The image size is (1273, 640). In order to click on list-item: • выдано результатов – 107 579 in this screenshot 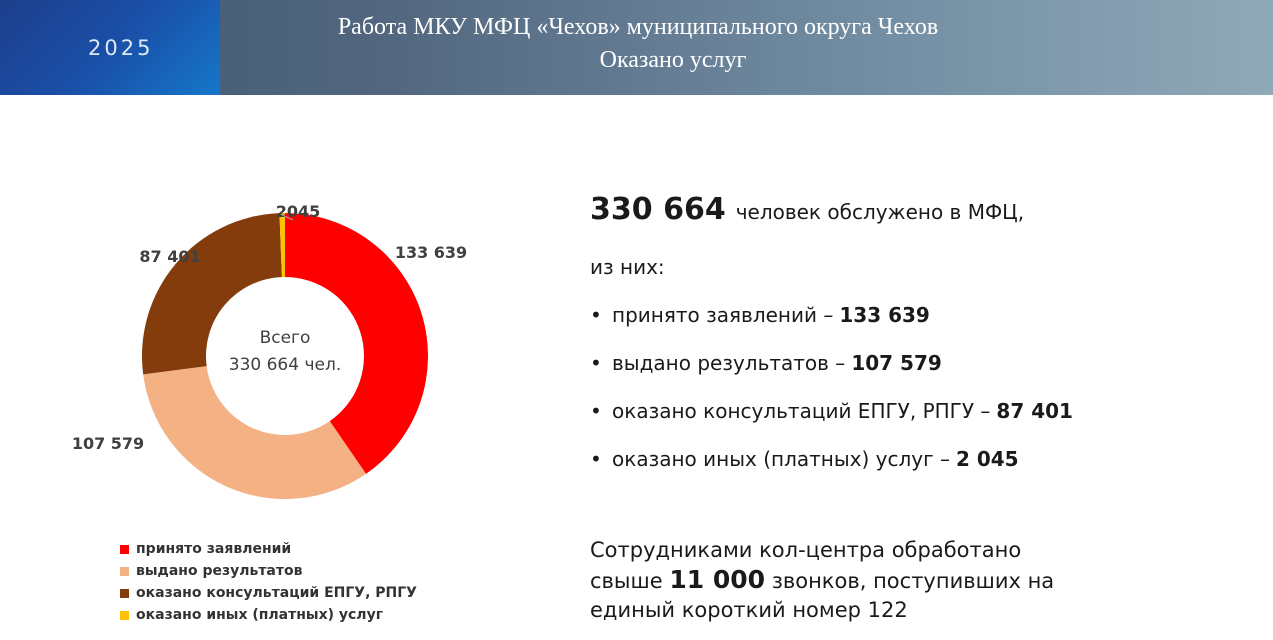, I will do `click(925, 375)`.